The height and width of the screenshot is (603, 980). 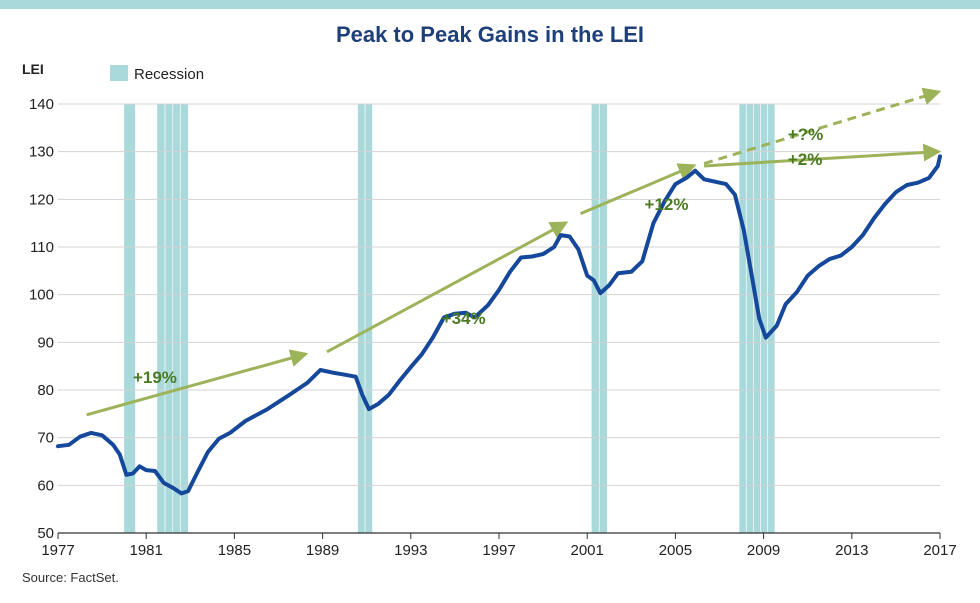 I want to click on x-tick-label-2009: 2009, so click(x=763, y=550).